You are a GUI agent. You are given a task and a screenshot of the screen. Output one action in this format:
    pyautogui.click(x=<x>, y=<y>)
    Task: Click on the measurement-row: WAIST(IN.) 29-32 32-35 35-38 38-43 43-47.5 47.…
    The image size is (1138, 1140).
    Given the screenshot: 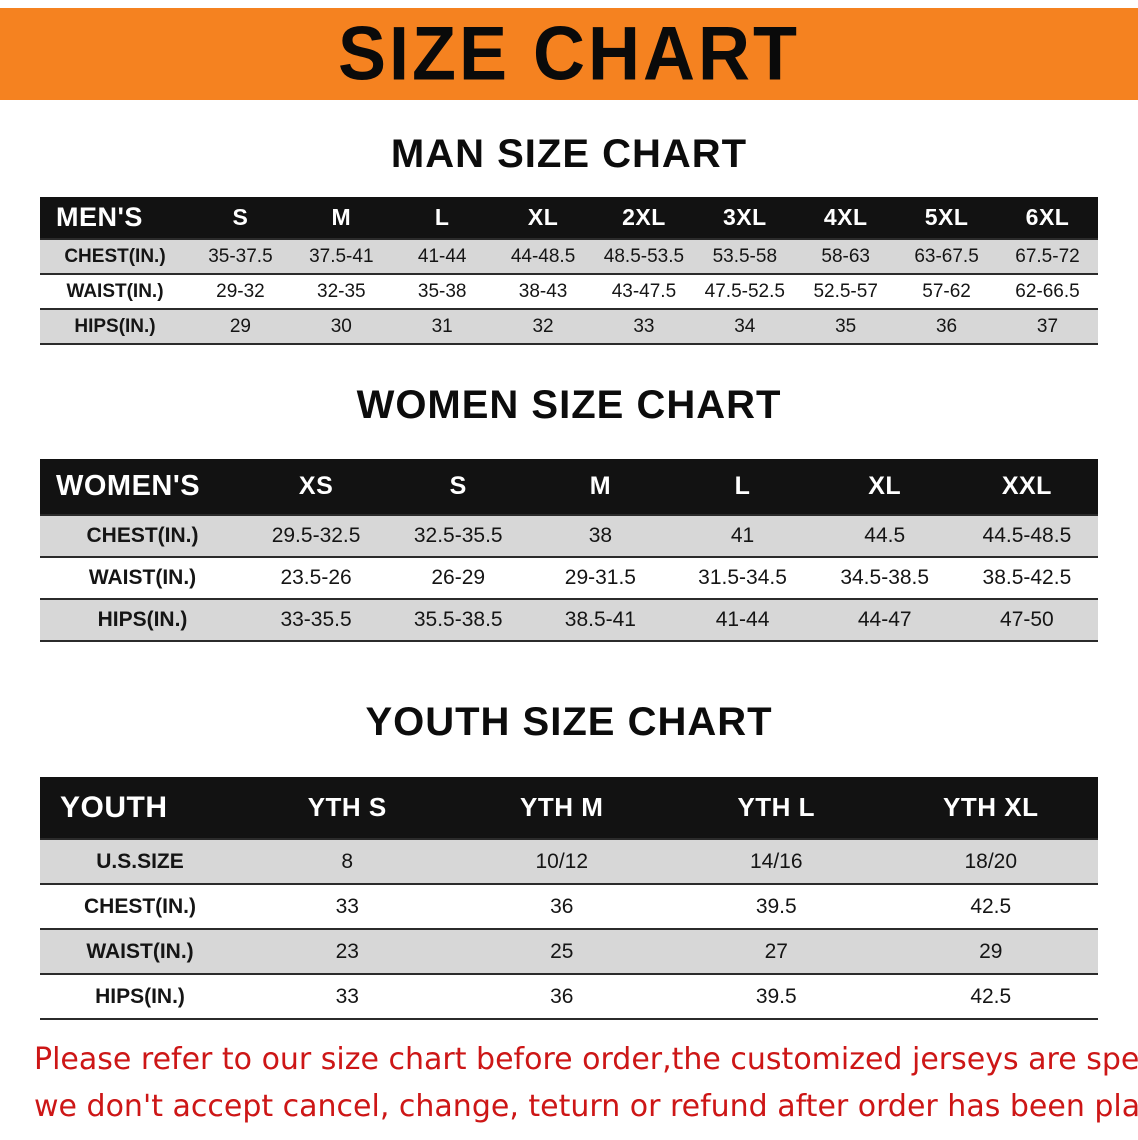 What is the action you would take?
    pyautogui.click(x=569, y=291)
    